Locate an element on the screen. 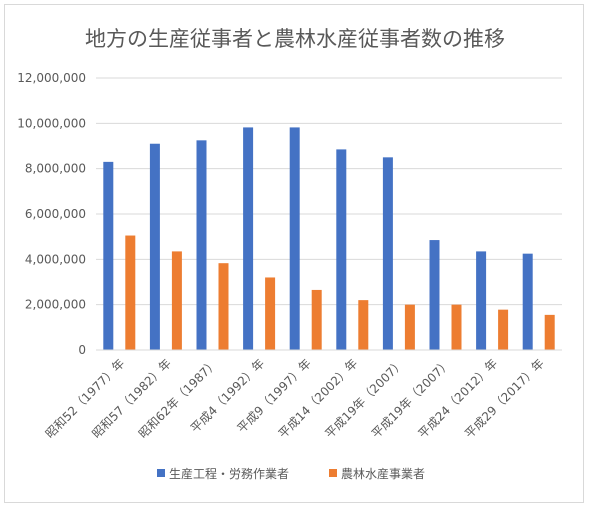 This screenshot has width=590, height=509. x-tick-label: 昭和57（1982）年 is located at coordinates (131, 398).